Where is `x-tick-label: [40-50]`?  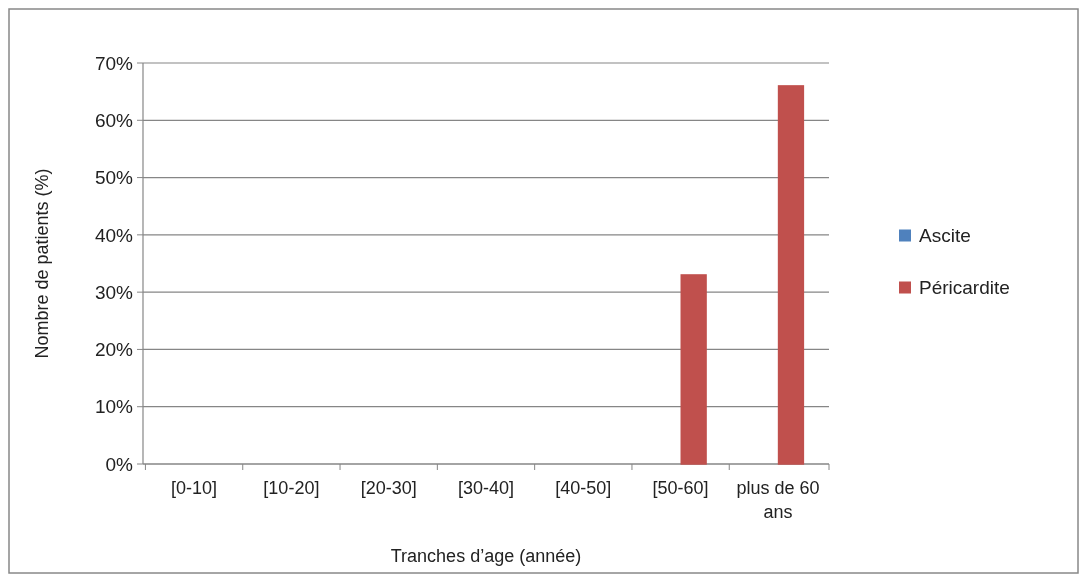 x-tick-label: [40-50] is located at coordinates (583, 488).